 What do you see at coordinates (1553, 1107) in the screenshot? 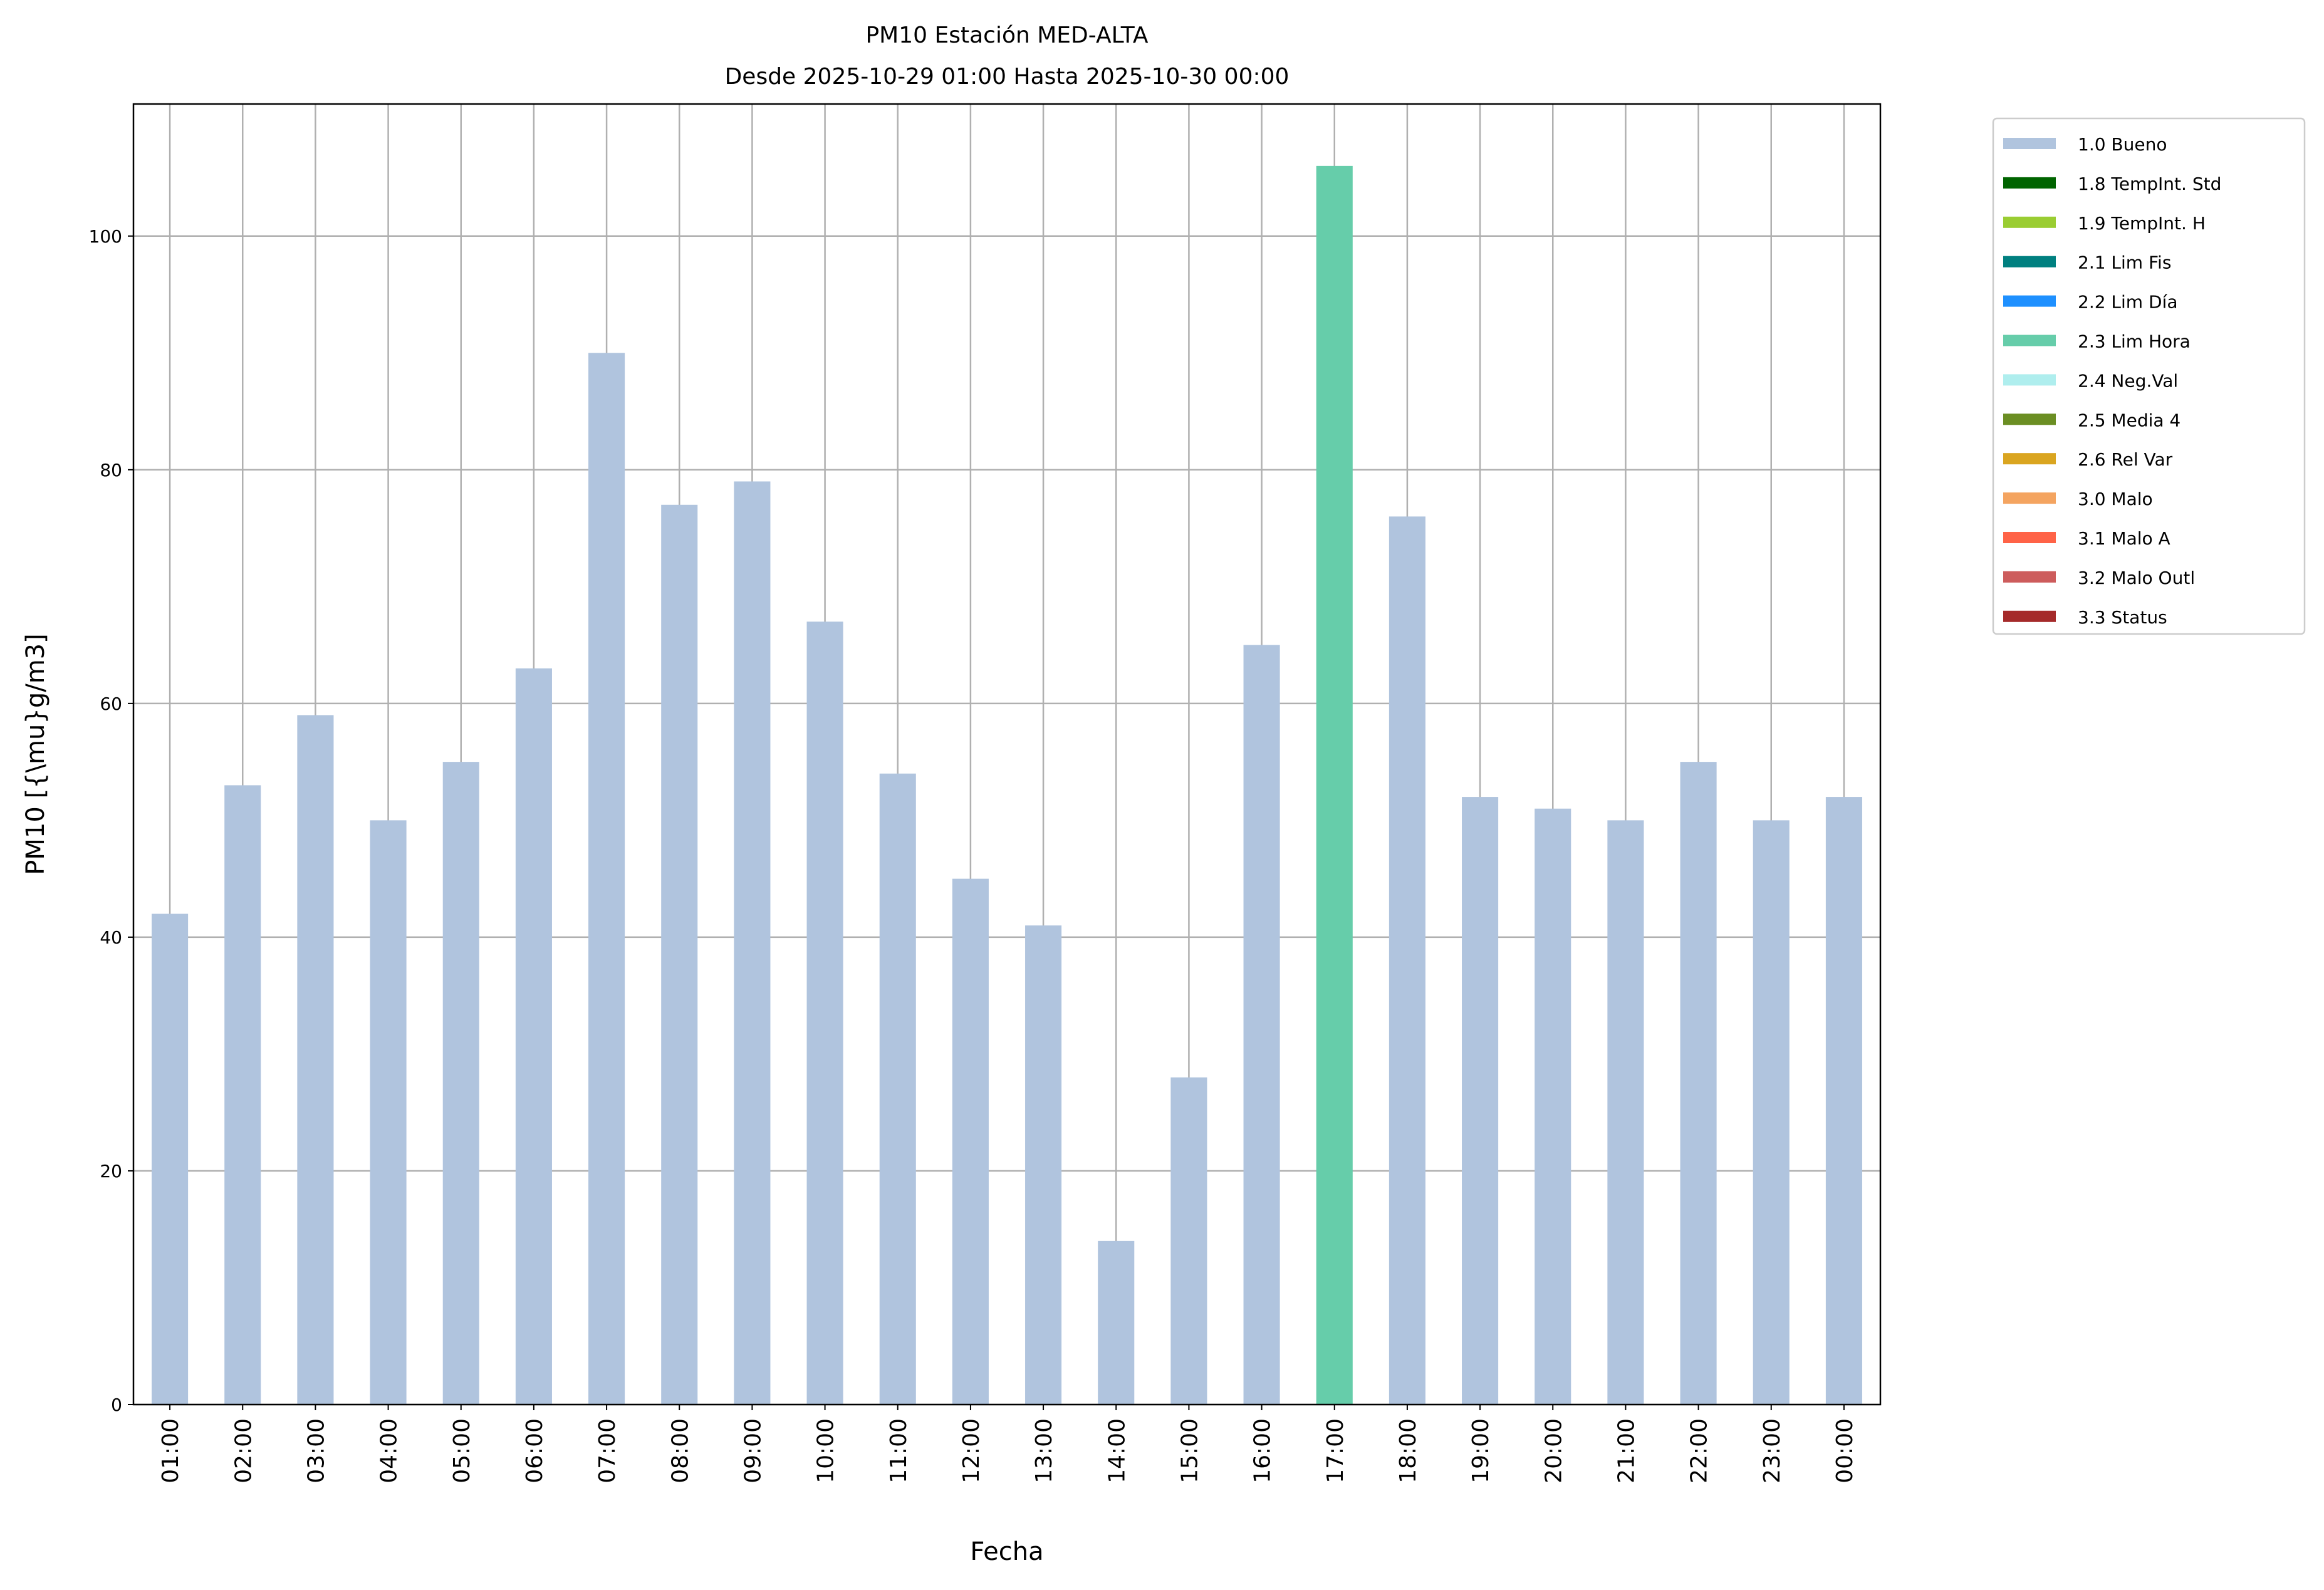
I see `bar-20:00` at bounding box center [1553, 1107].